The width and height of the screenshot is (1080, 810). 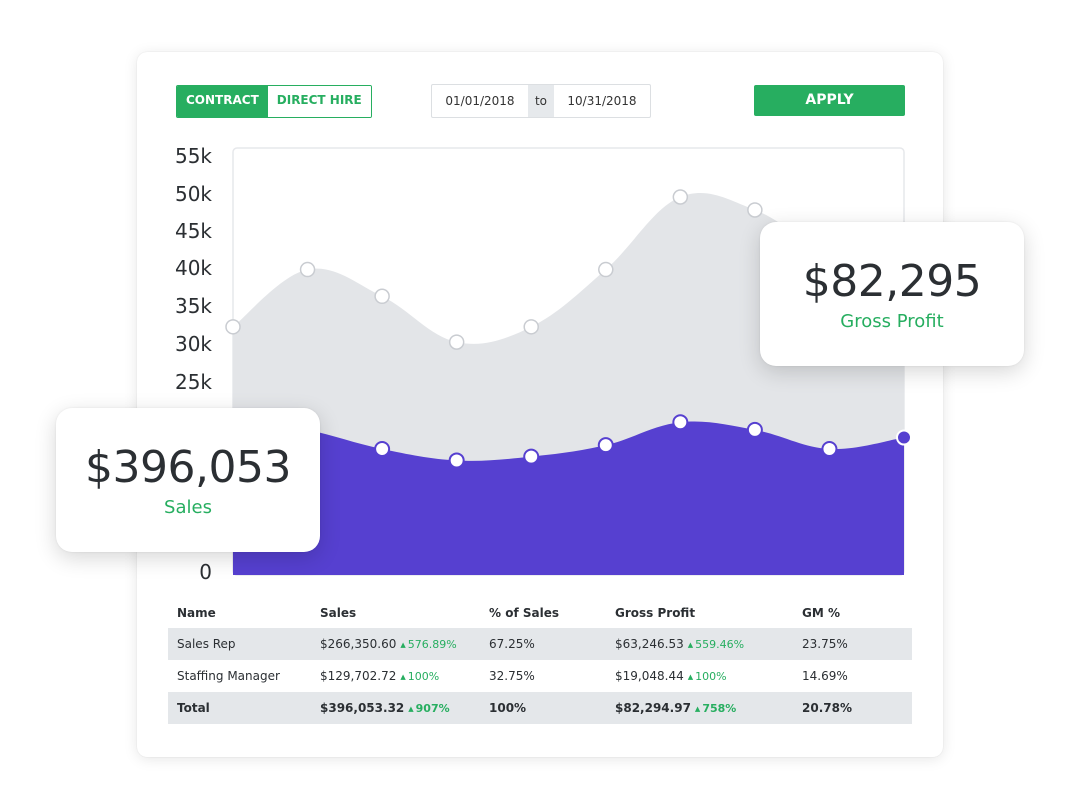 What do you see at coordinates (239, 708) in the screenshot?
I see `cell-name: Total` at bounding box center [239, 708].